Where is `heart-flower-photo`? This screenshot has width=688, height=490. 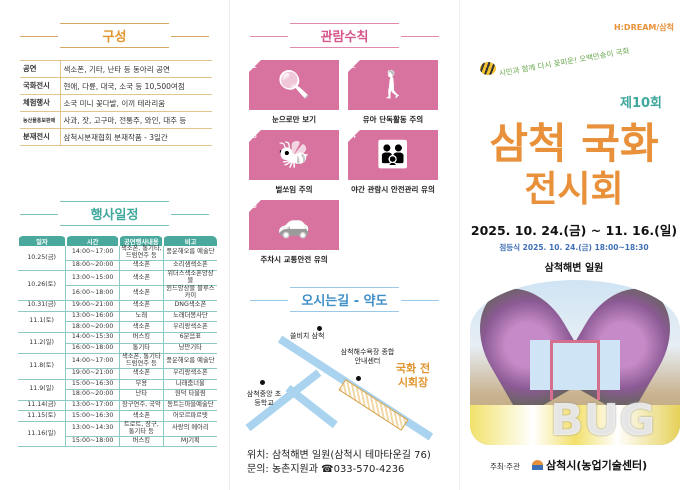
heart-flower-photo is located at coordinates (575, 362).